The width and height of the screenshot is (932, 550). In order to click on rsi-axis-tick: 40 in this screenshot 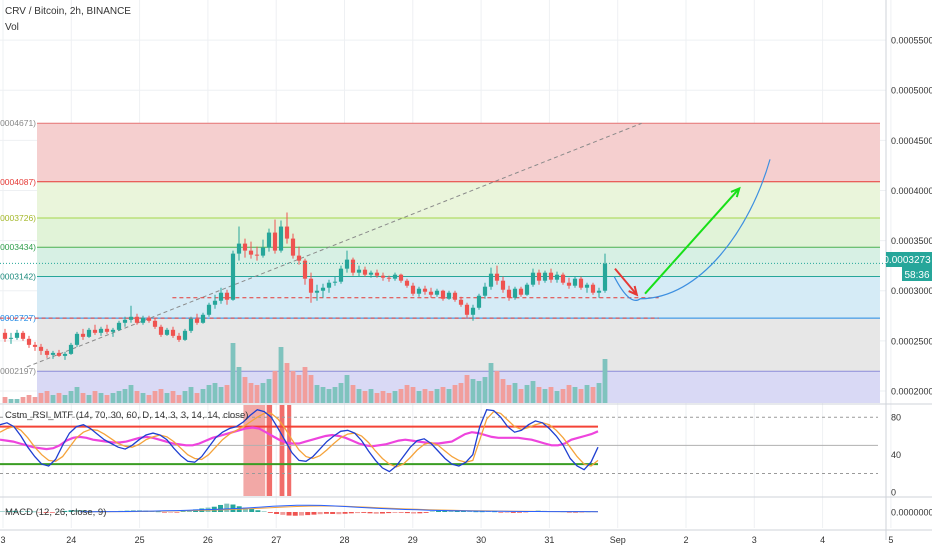, I will do `click(896, 455)`.